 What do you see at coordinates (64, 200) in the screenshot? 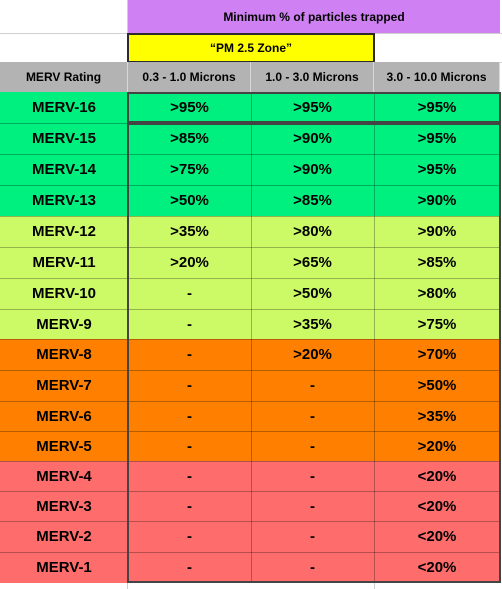
I see `merv-rating-label: MERV-13` at bounding box center [64, 200].